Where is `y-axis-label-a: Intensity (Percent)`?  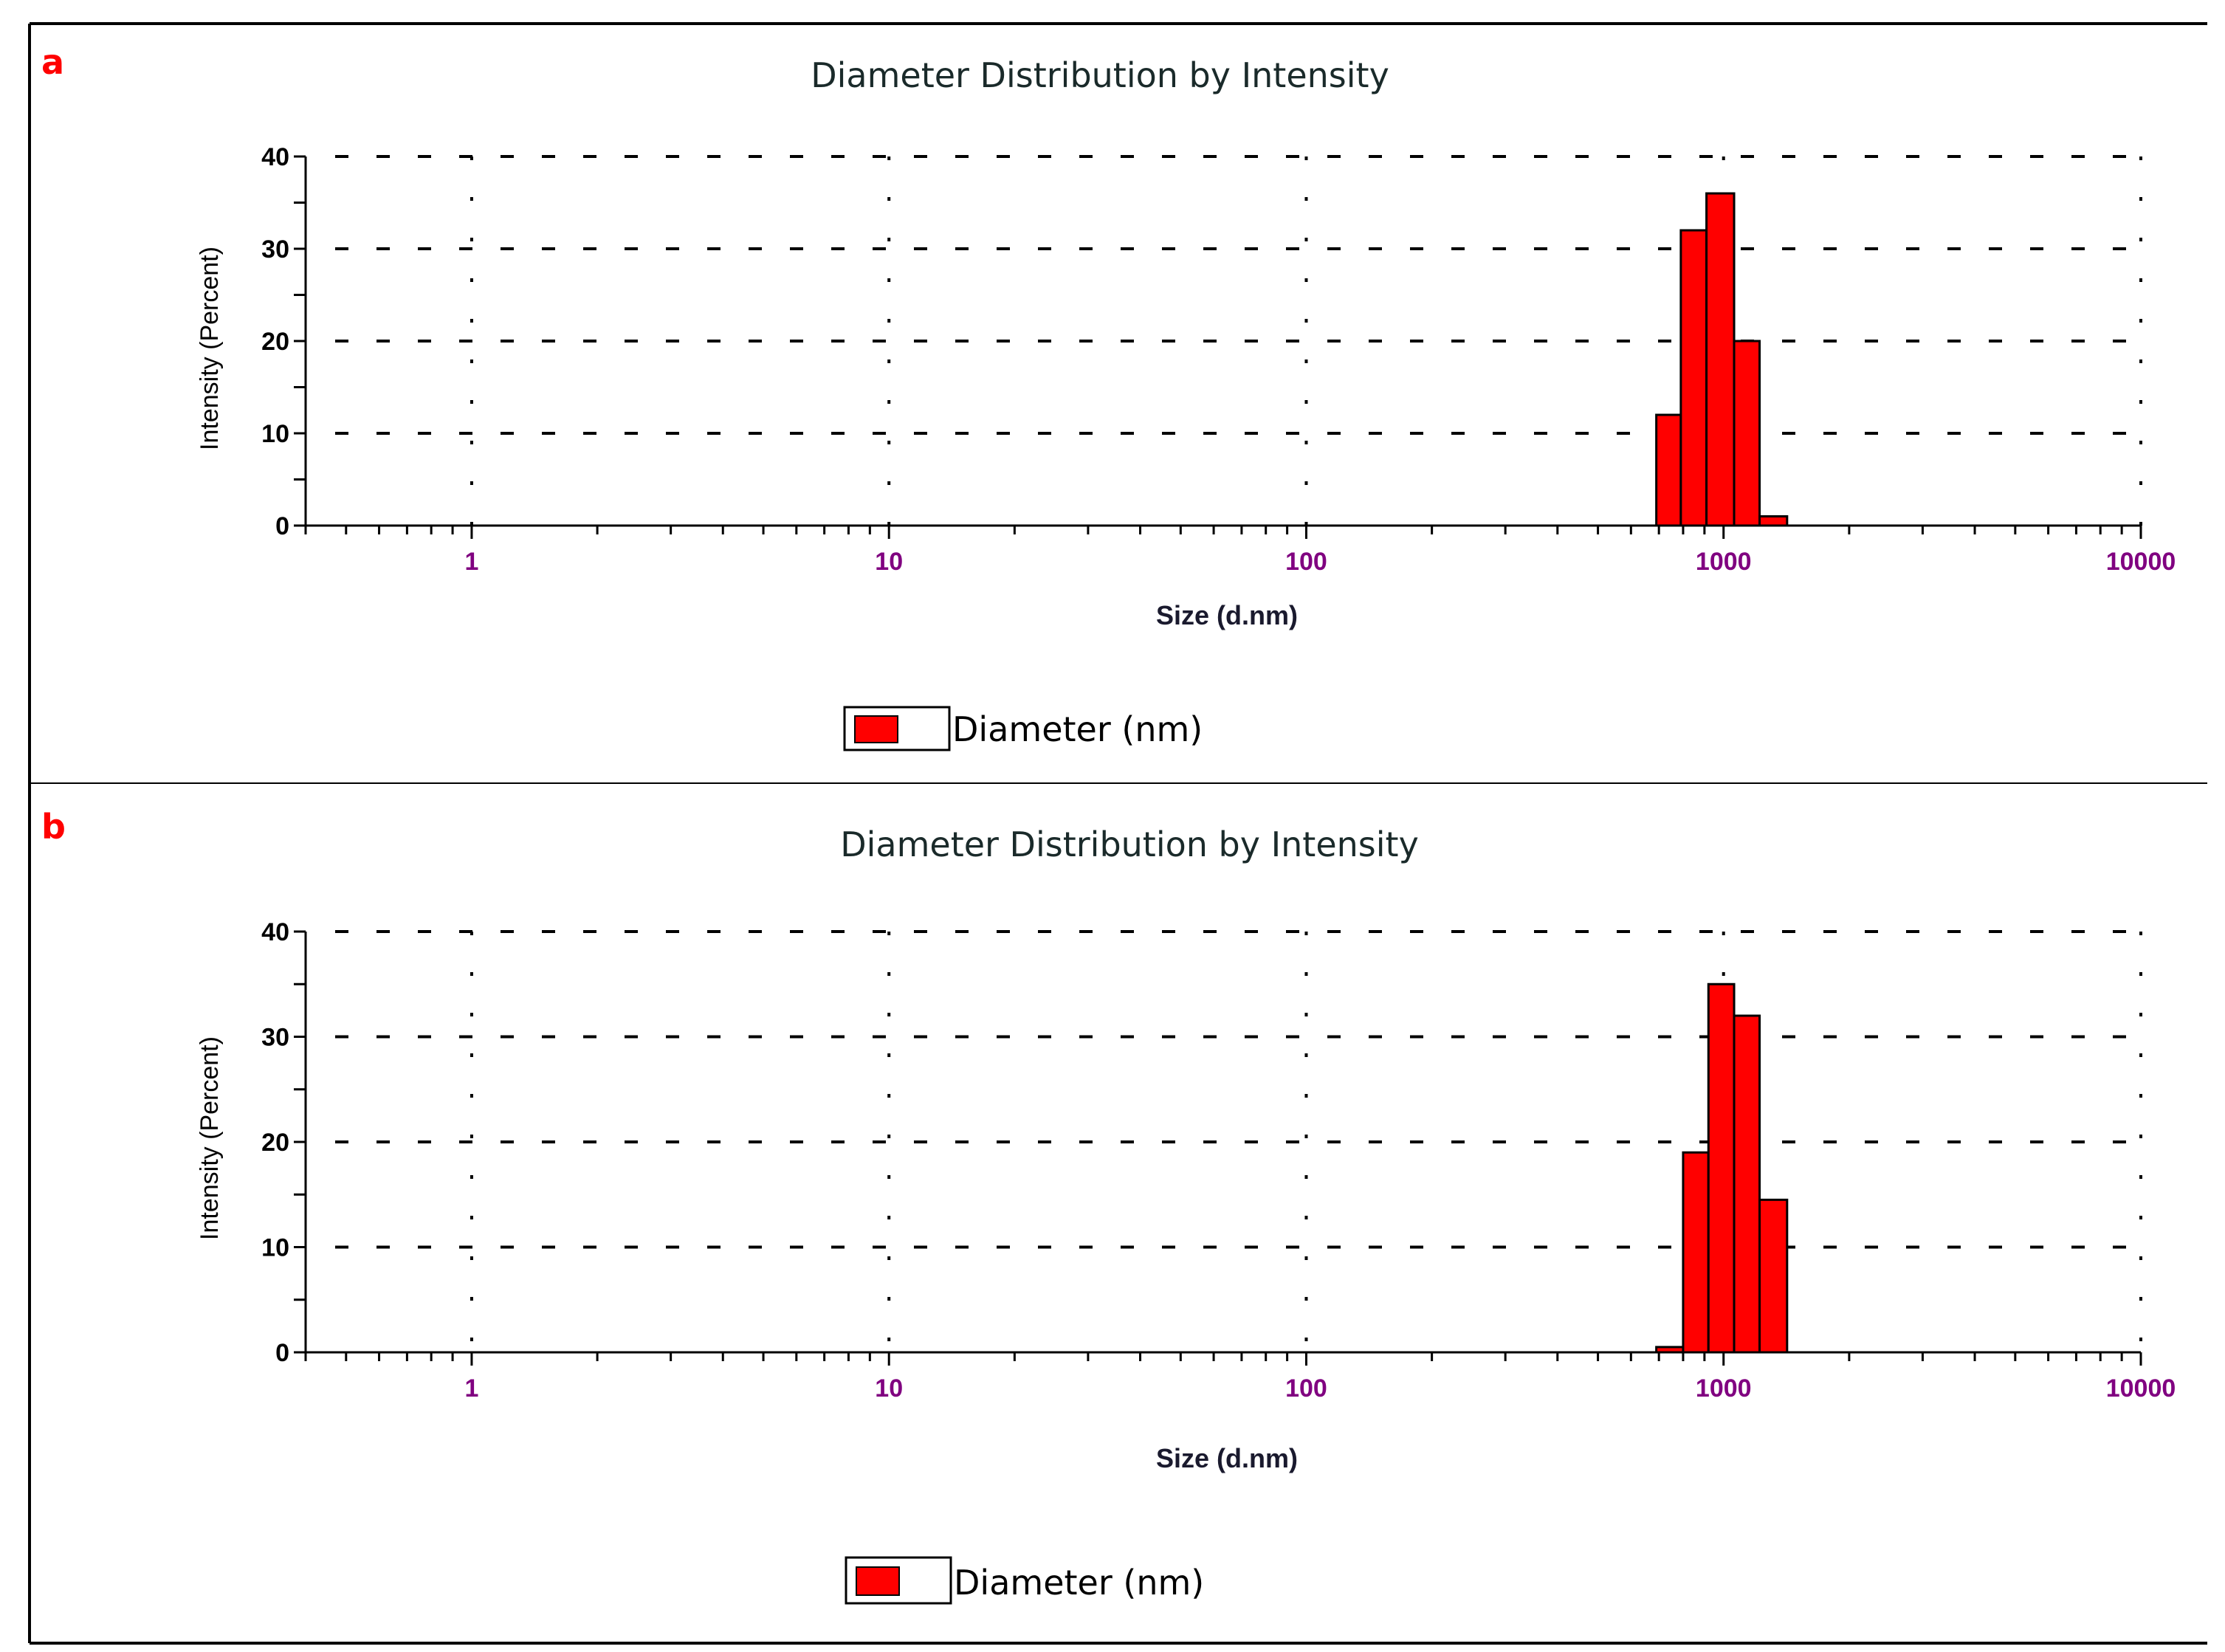
y-axis-label-a: Intensity (Percent) is located at coordinates (210, 348).